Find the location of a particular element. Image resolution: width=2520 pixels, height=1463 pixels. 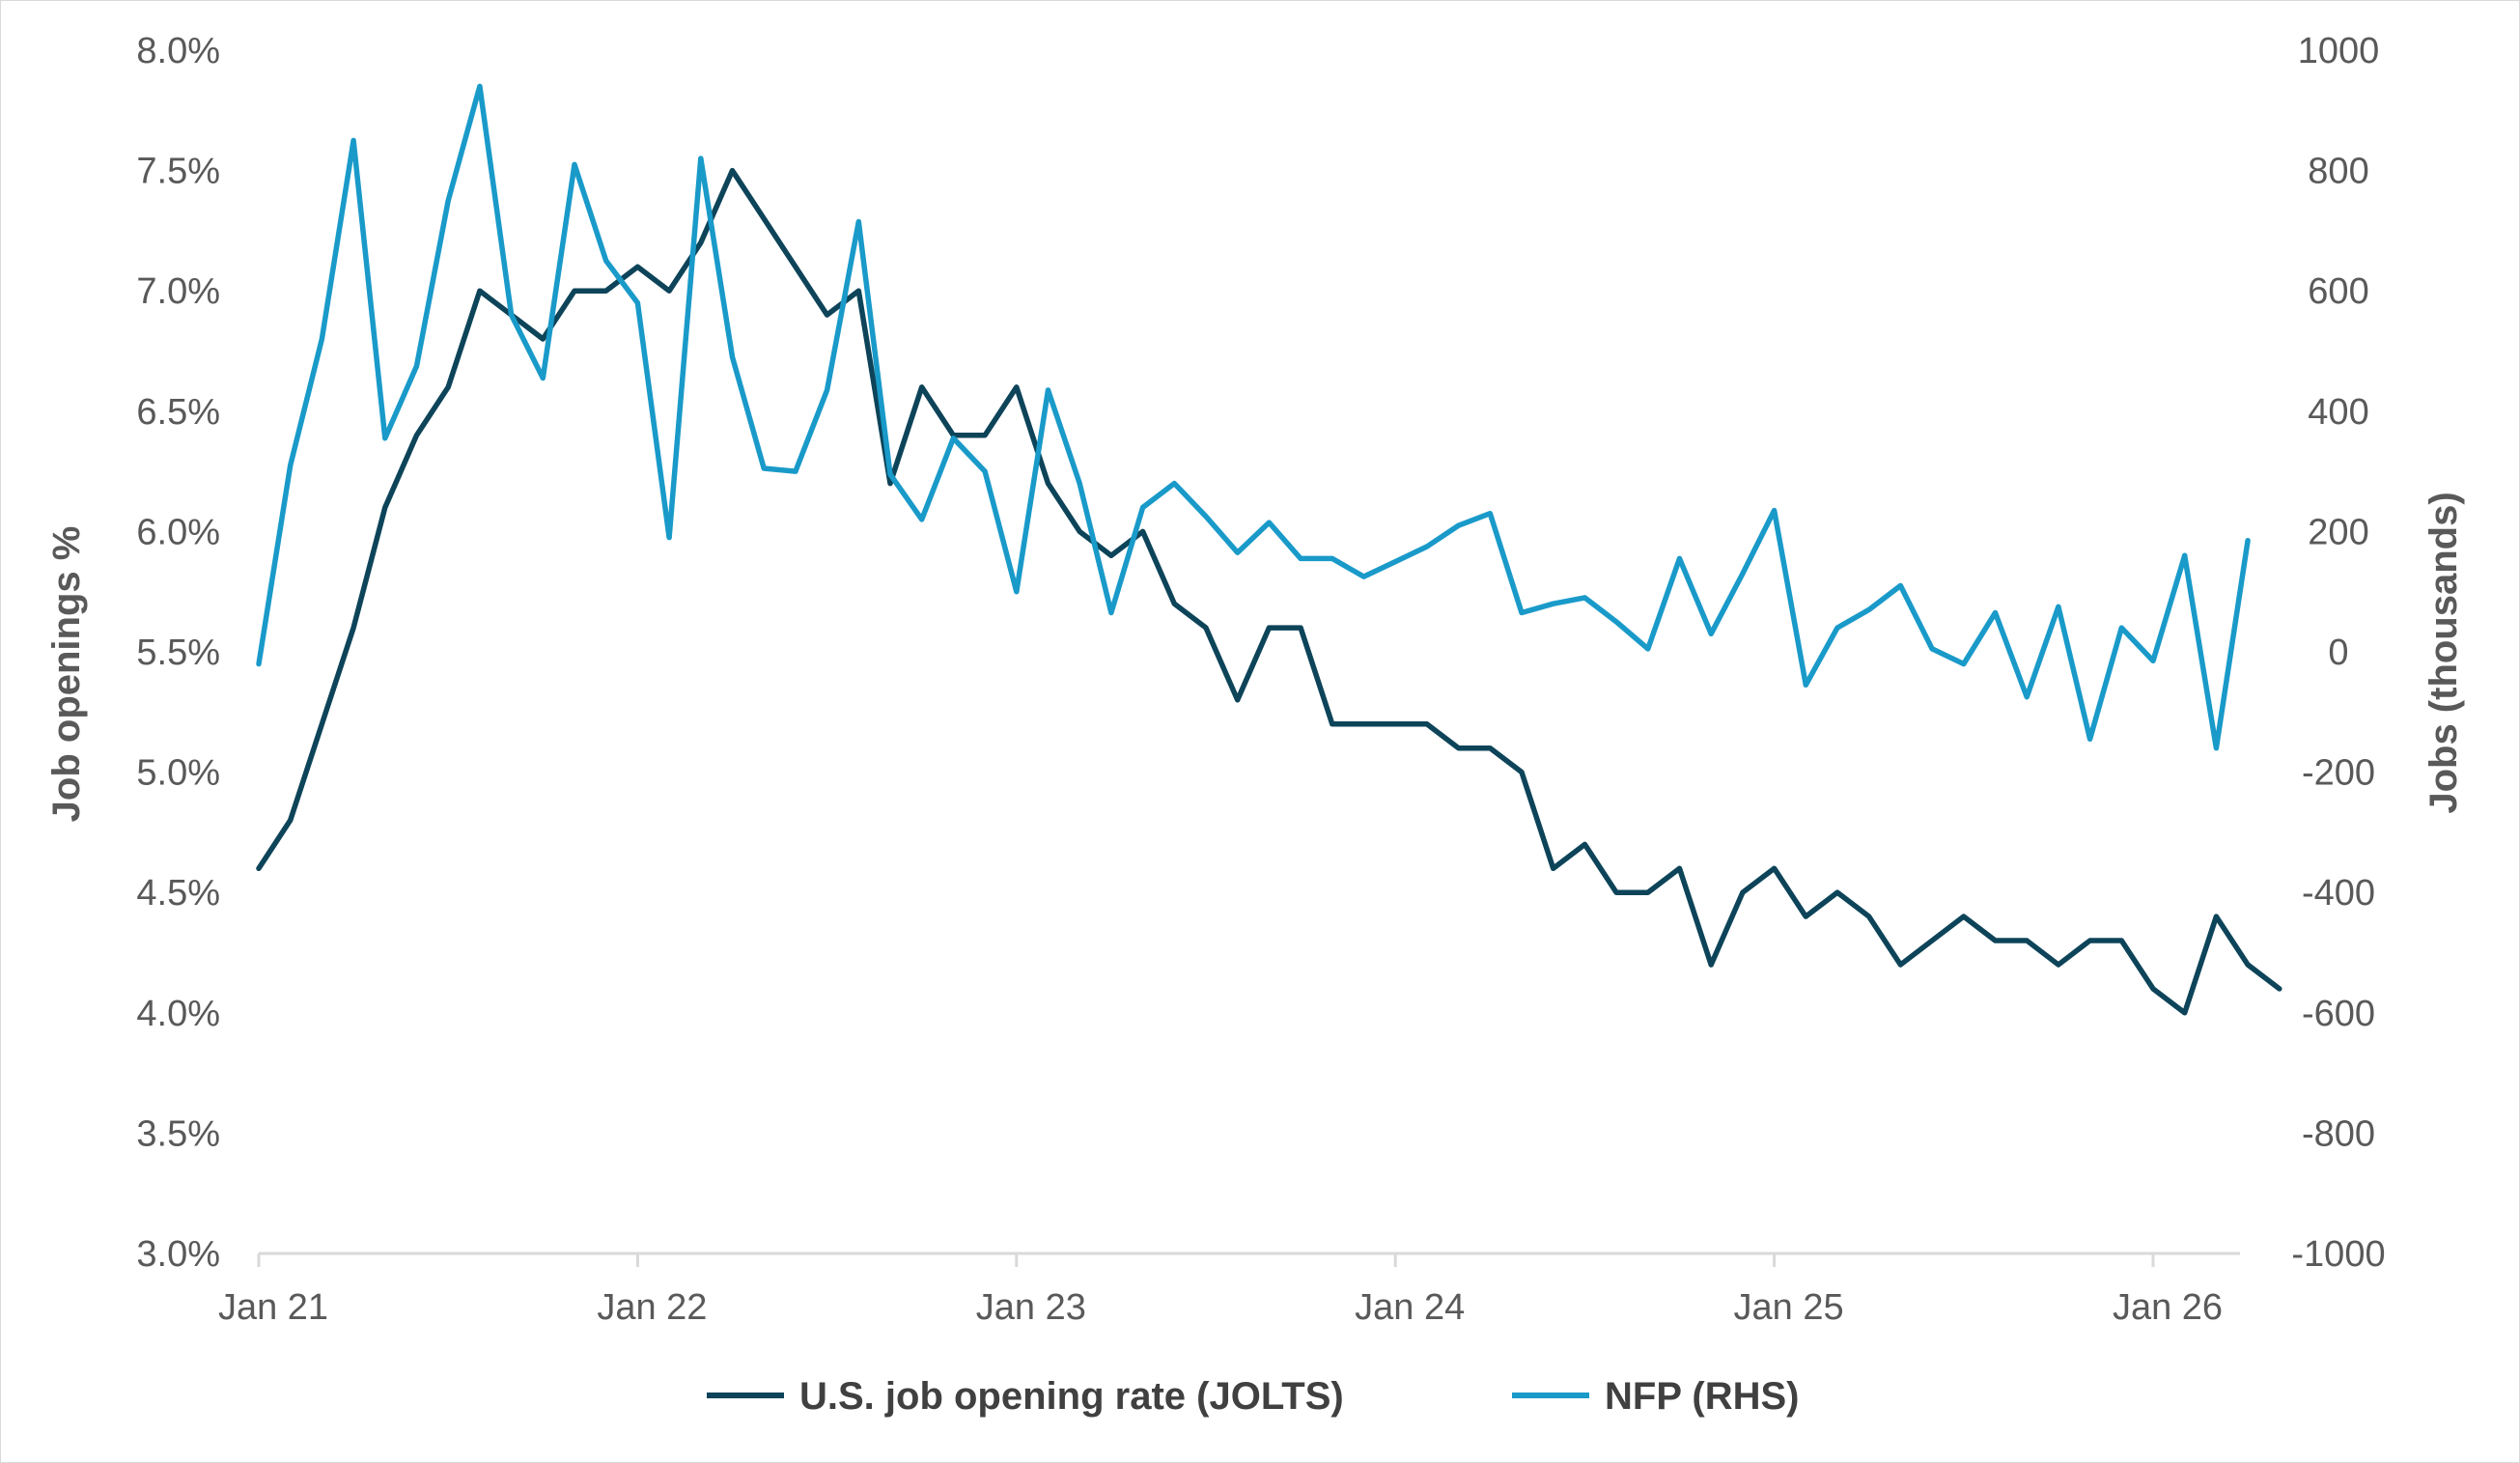

left-tick-label: 5.0% is located at coordinates (178, 773).